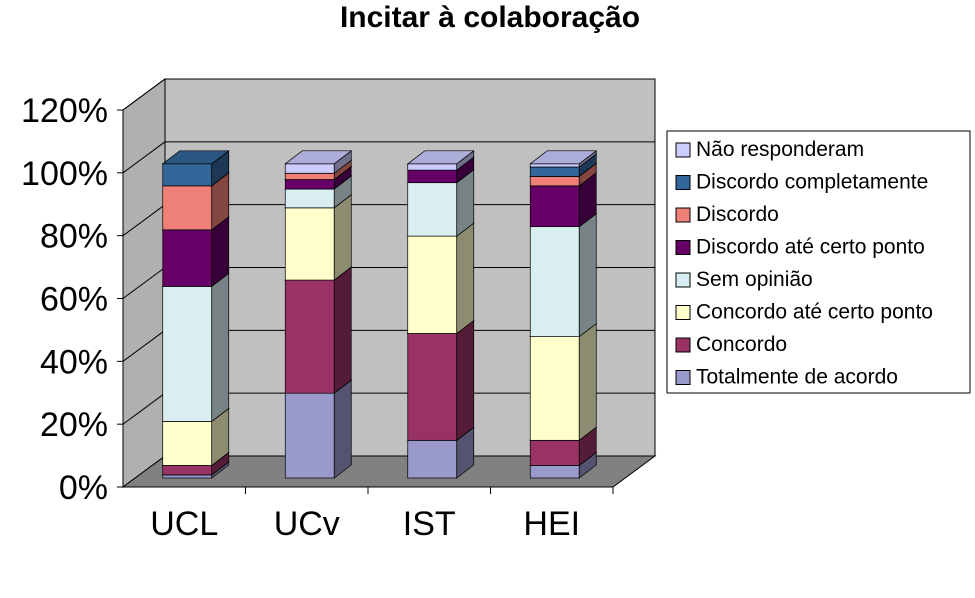 Image resolution: width=975 pixels, height=598 pixels. I want to click on legend-label: Discordo completamente, so click(812, 182).